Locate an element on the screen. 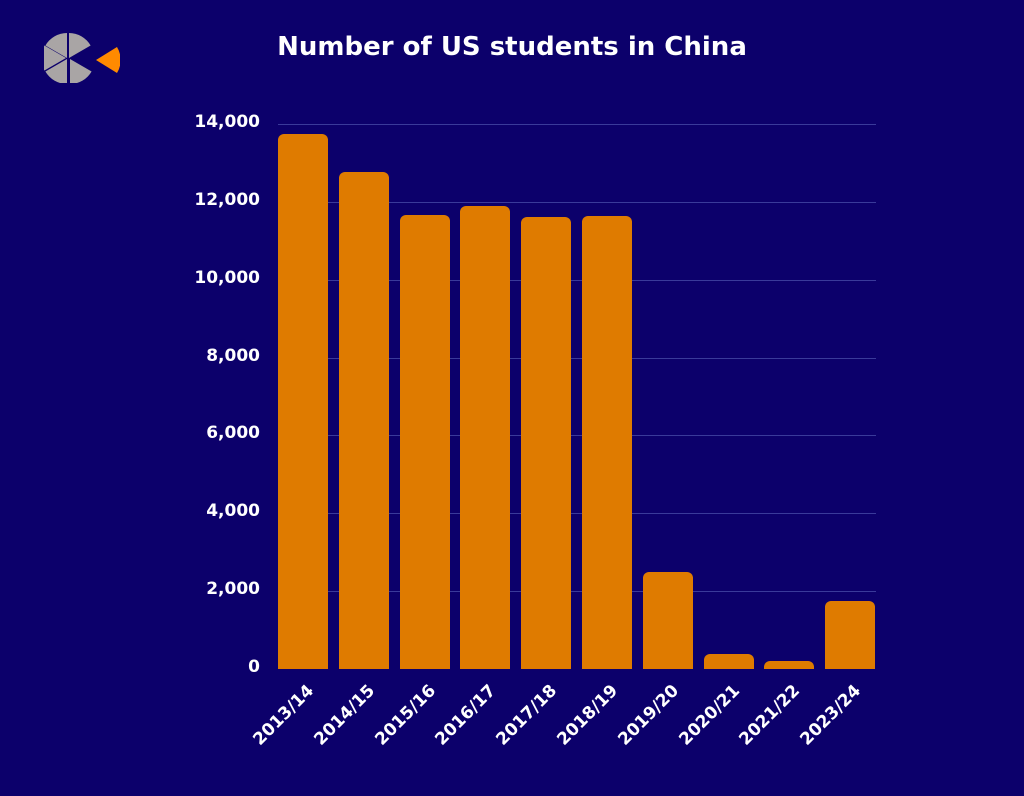 This screenshot has width=1024, height=796. y-tick-label: 8,000 is located at coordinates (233, 355).